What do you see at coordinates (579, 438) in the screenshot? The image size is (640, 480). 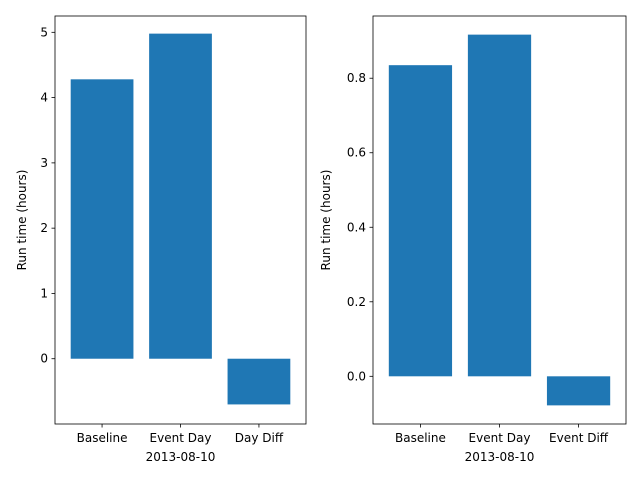 I see `x-tick-label: Event Diff` at bounding box center [579, 438].